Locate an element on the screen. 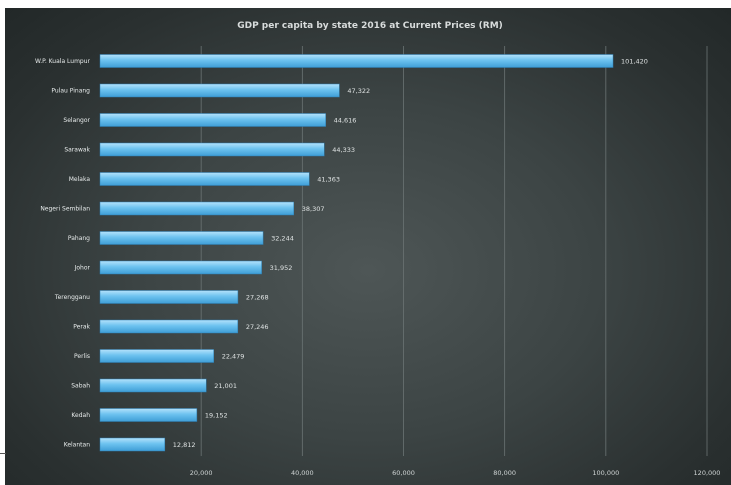  category-label: Johor is located at coordinates (82, 268).